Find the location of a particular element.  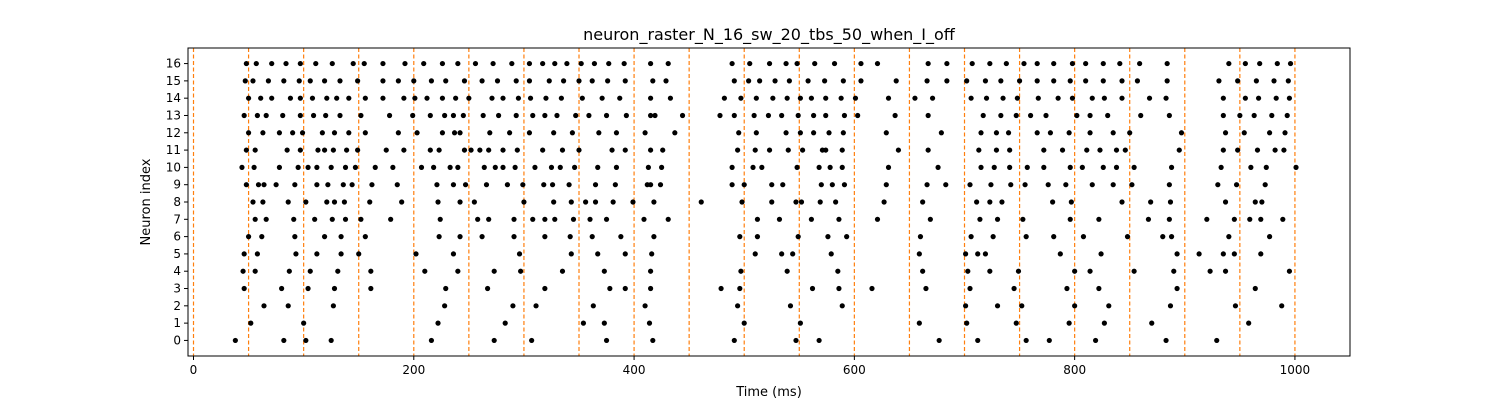

spike-n13-t491 is located at coordinates (734, 115).